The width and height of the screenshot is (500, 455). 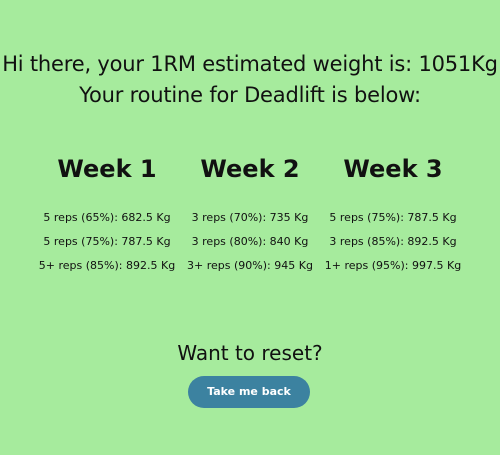 What do you see at coordinates (107, 217) in the screenshot?
I see `week-1-set-1: 5 reps (65%): 682.5 Kg` at bounding box center [107, 217].